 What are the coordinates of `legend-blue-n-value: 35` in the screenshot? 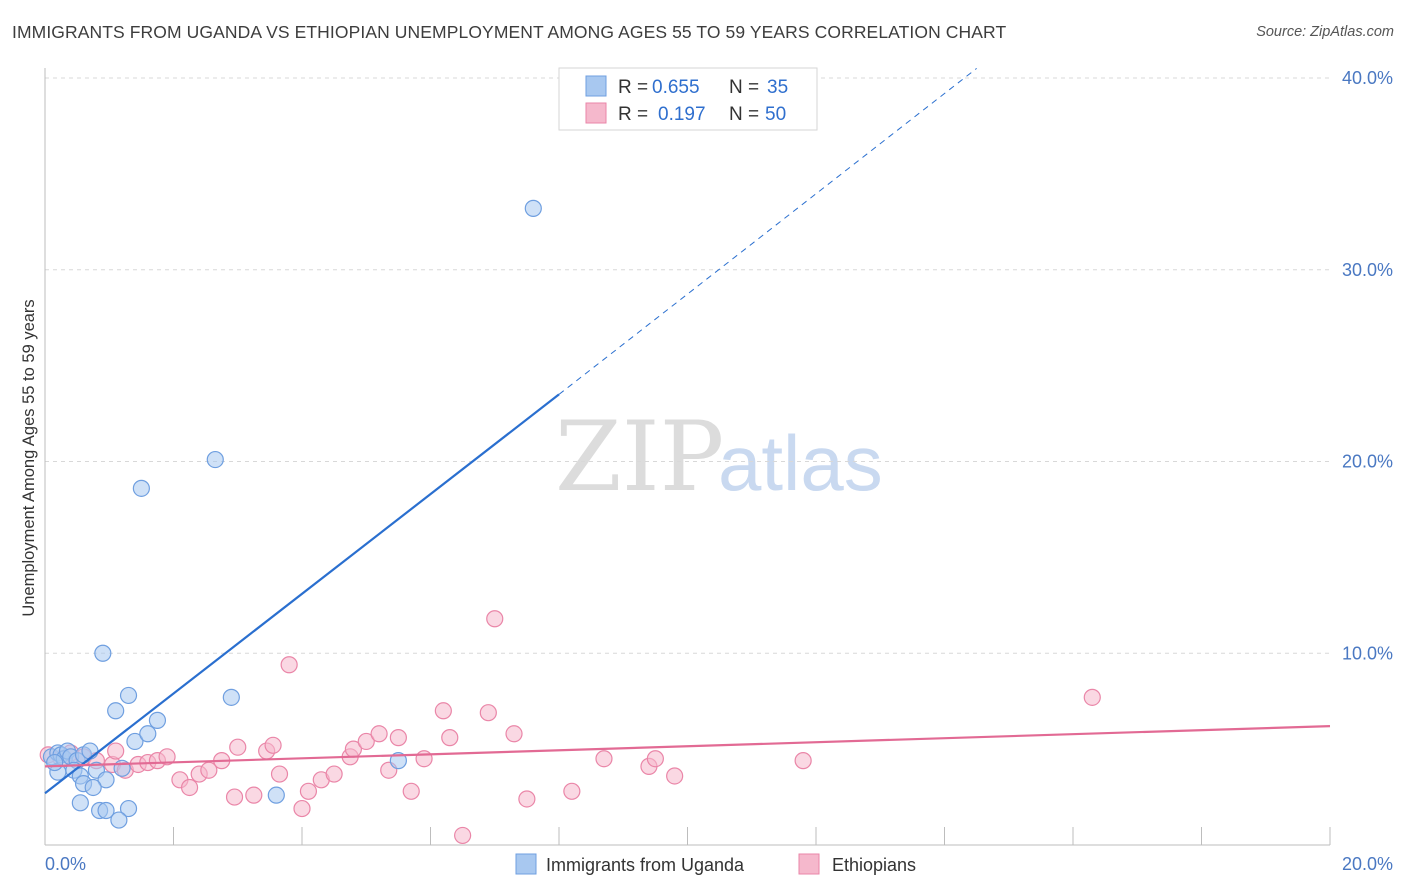 It's located at (777, 87).